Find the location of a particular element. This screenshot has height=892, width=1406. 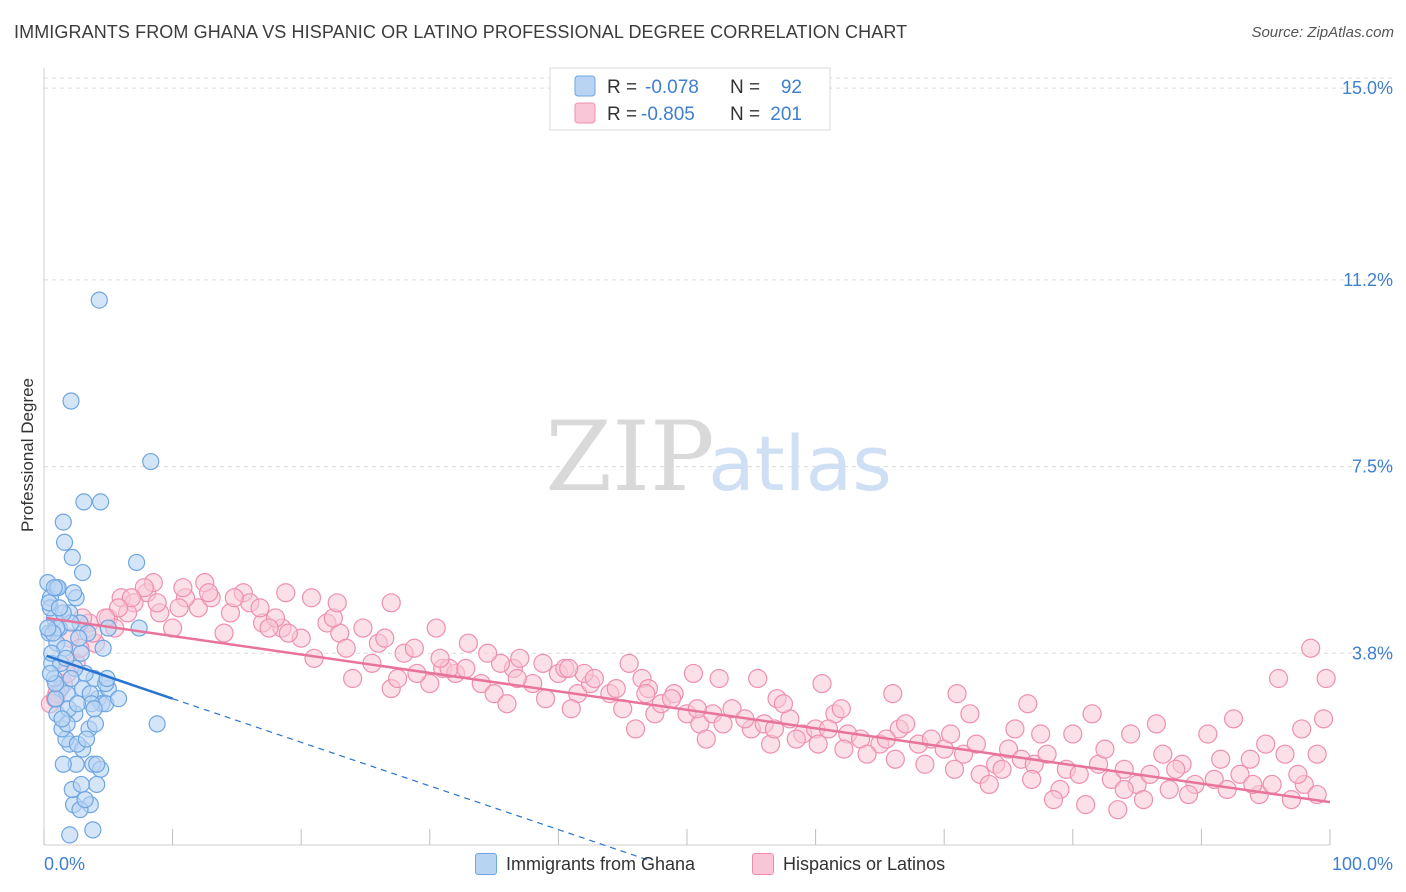

source-label: Source: ZipAtlas.com is located at coordinates (1322, 32).